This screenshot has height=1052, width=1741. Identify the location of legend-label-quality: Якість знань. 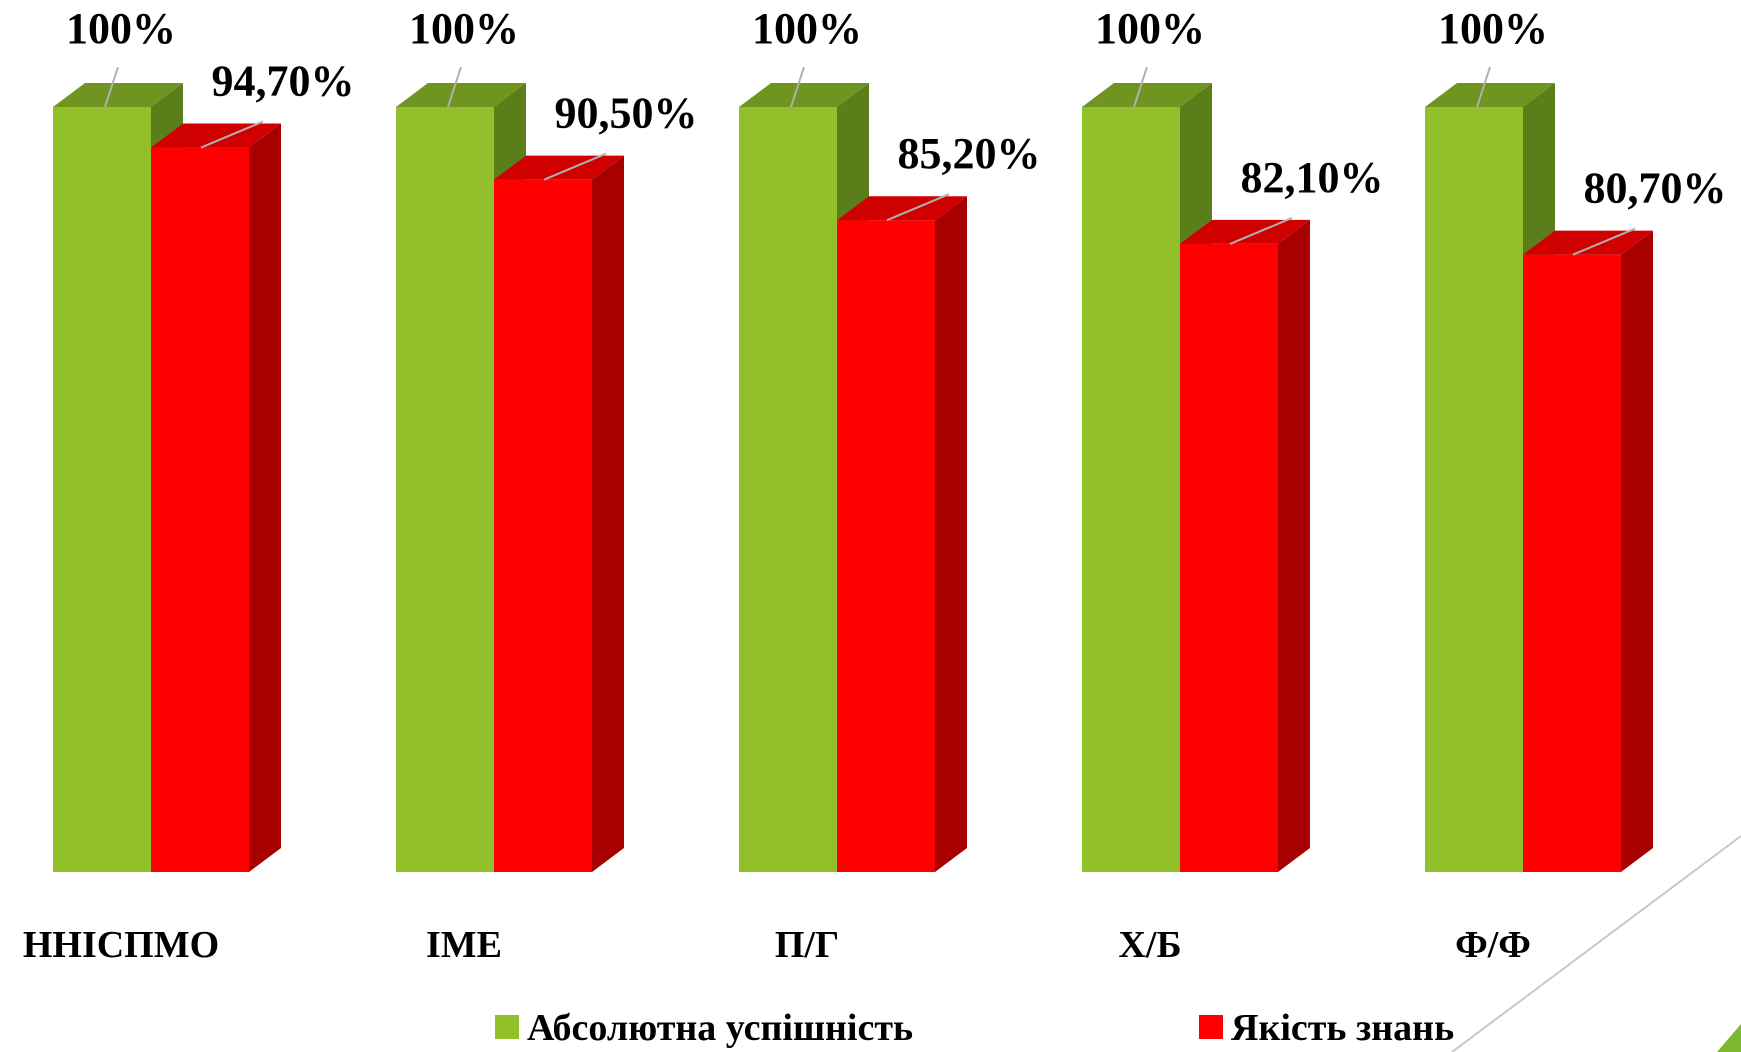
(1342, 1028).